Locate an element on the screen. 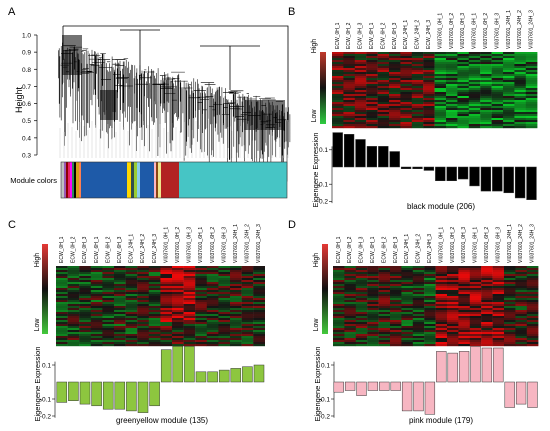 The image size is (550, 431). sample-label: VI037601_6H_1 is located at coordinates (475, 31).